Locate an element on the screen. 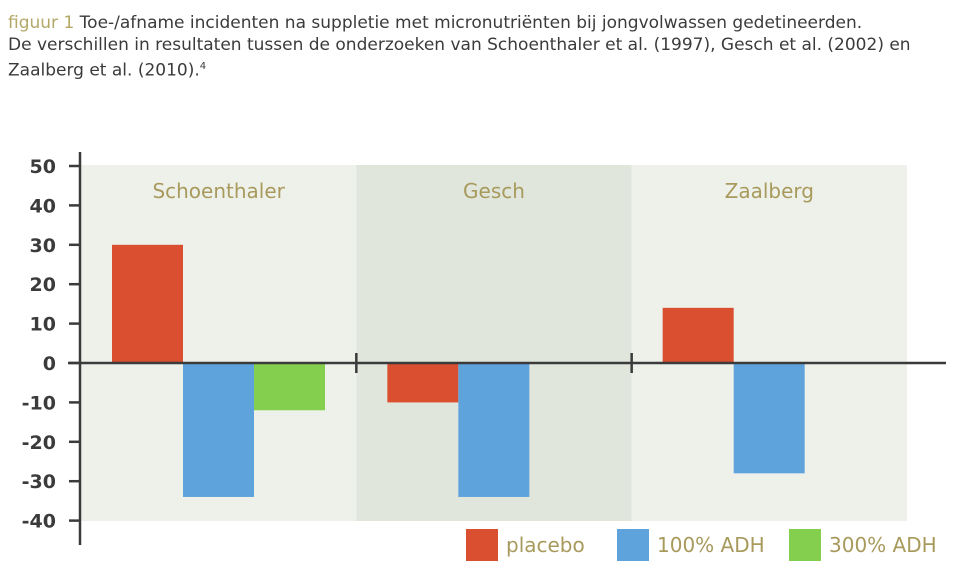 The width and height of the screenshot is (974, 574). category-label: Zaalberg is located at coordinates (769, 191).